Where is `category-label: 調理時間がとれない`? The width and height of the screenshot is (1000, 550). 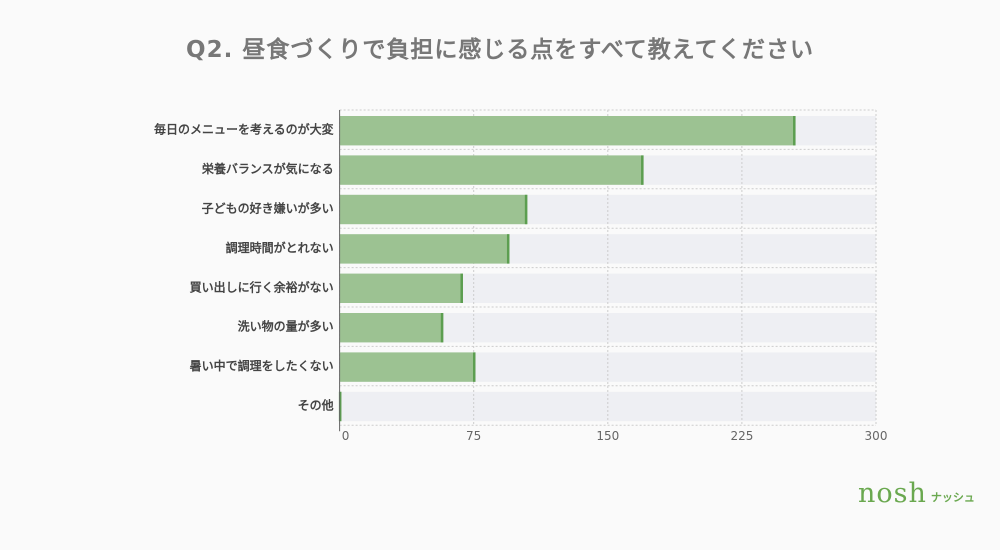 category-label: 調理時間がとれない is located at coordinates (280, 247).